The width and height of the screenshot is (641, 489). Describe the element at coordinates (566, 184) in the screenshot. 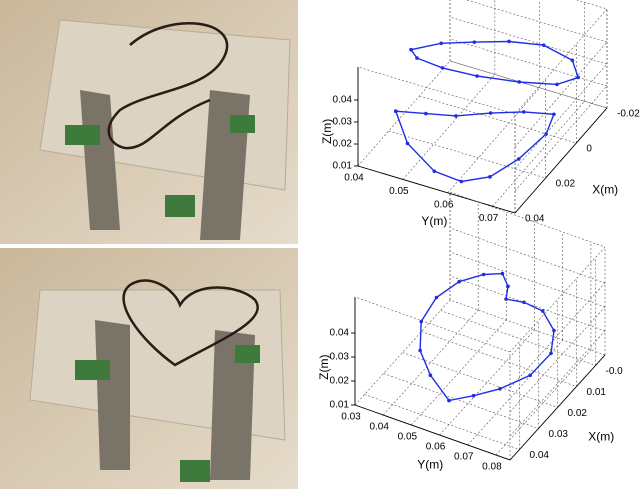

I see `x-tick-label: 0.02` at that location.